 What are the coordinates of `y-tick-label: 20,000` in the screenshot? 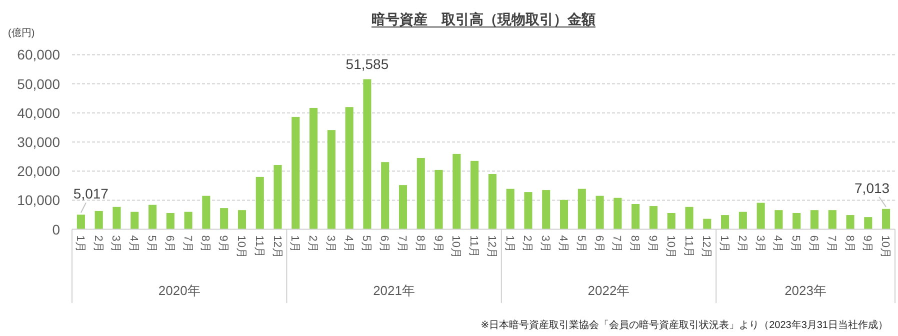 It's located at (38, 171).